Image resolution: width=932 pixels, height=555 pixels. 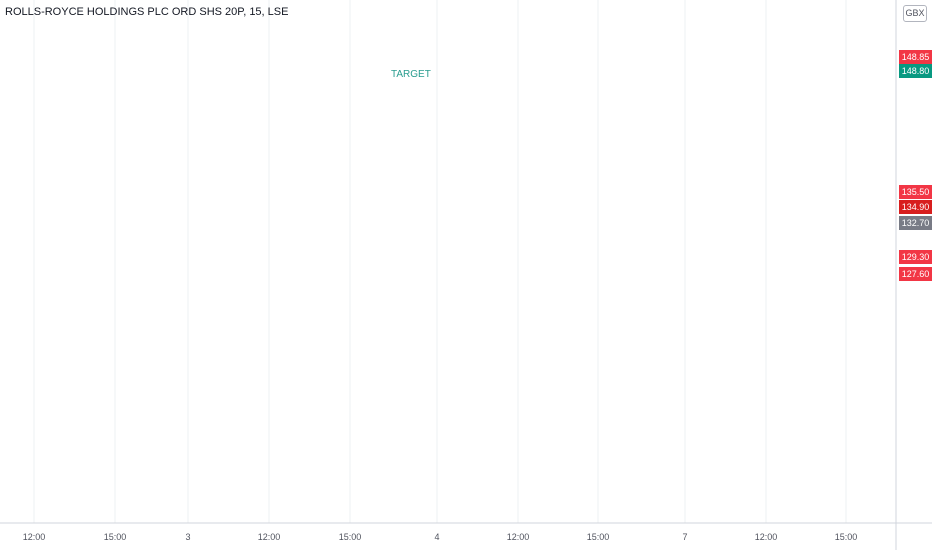 I want to click on x-tick-label: 4, so click(x=436, y=537).